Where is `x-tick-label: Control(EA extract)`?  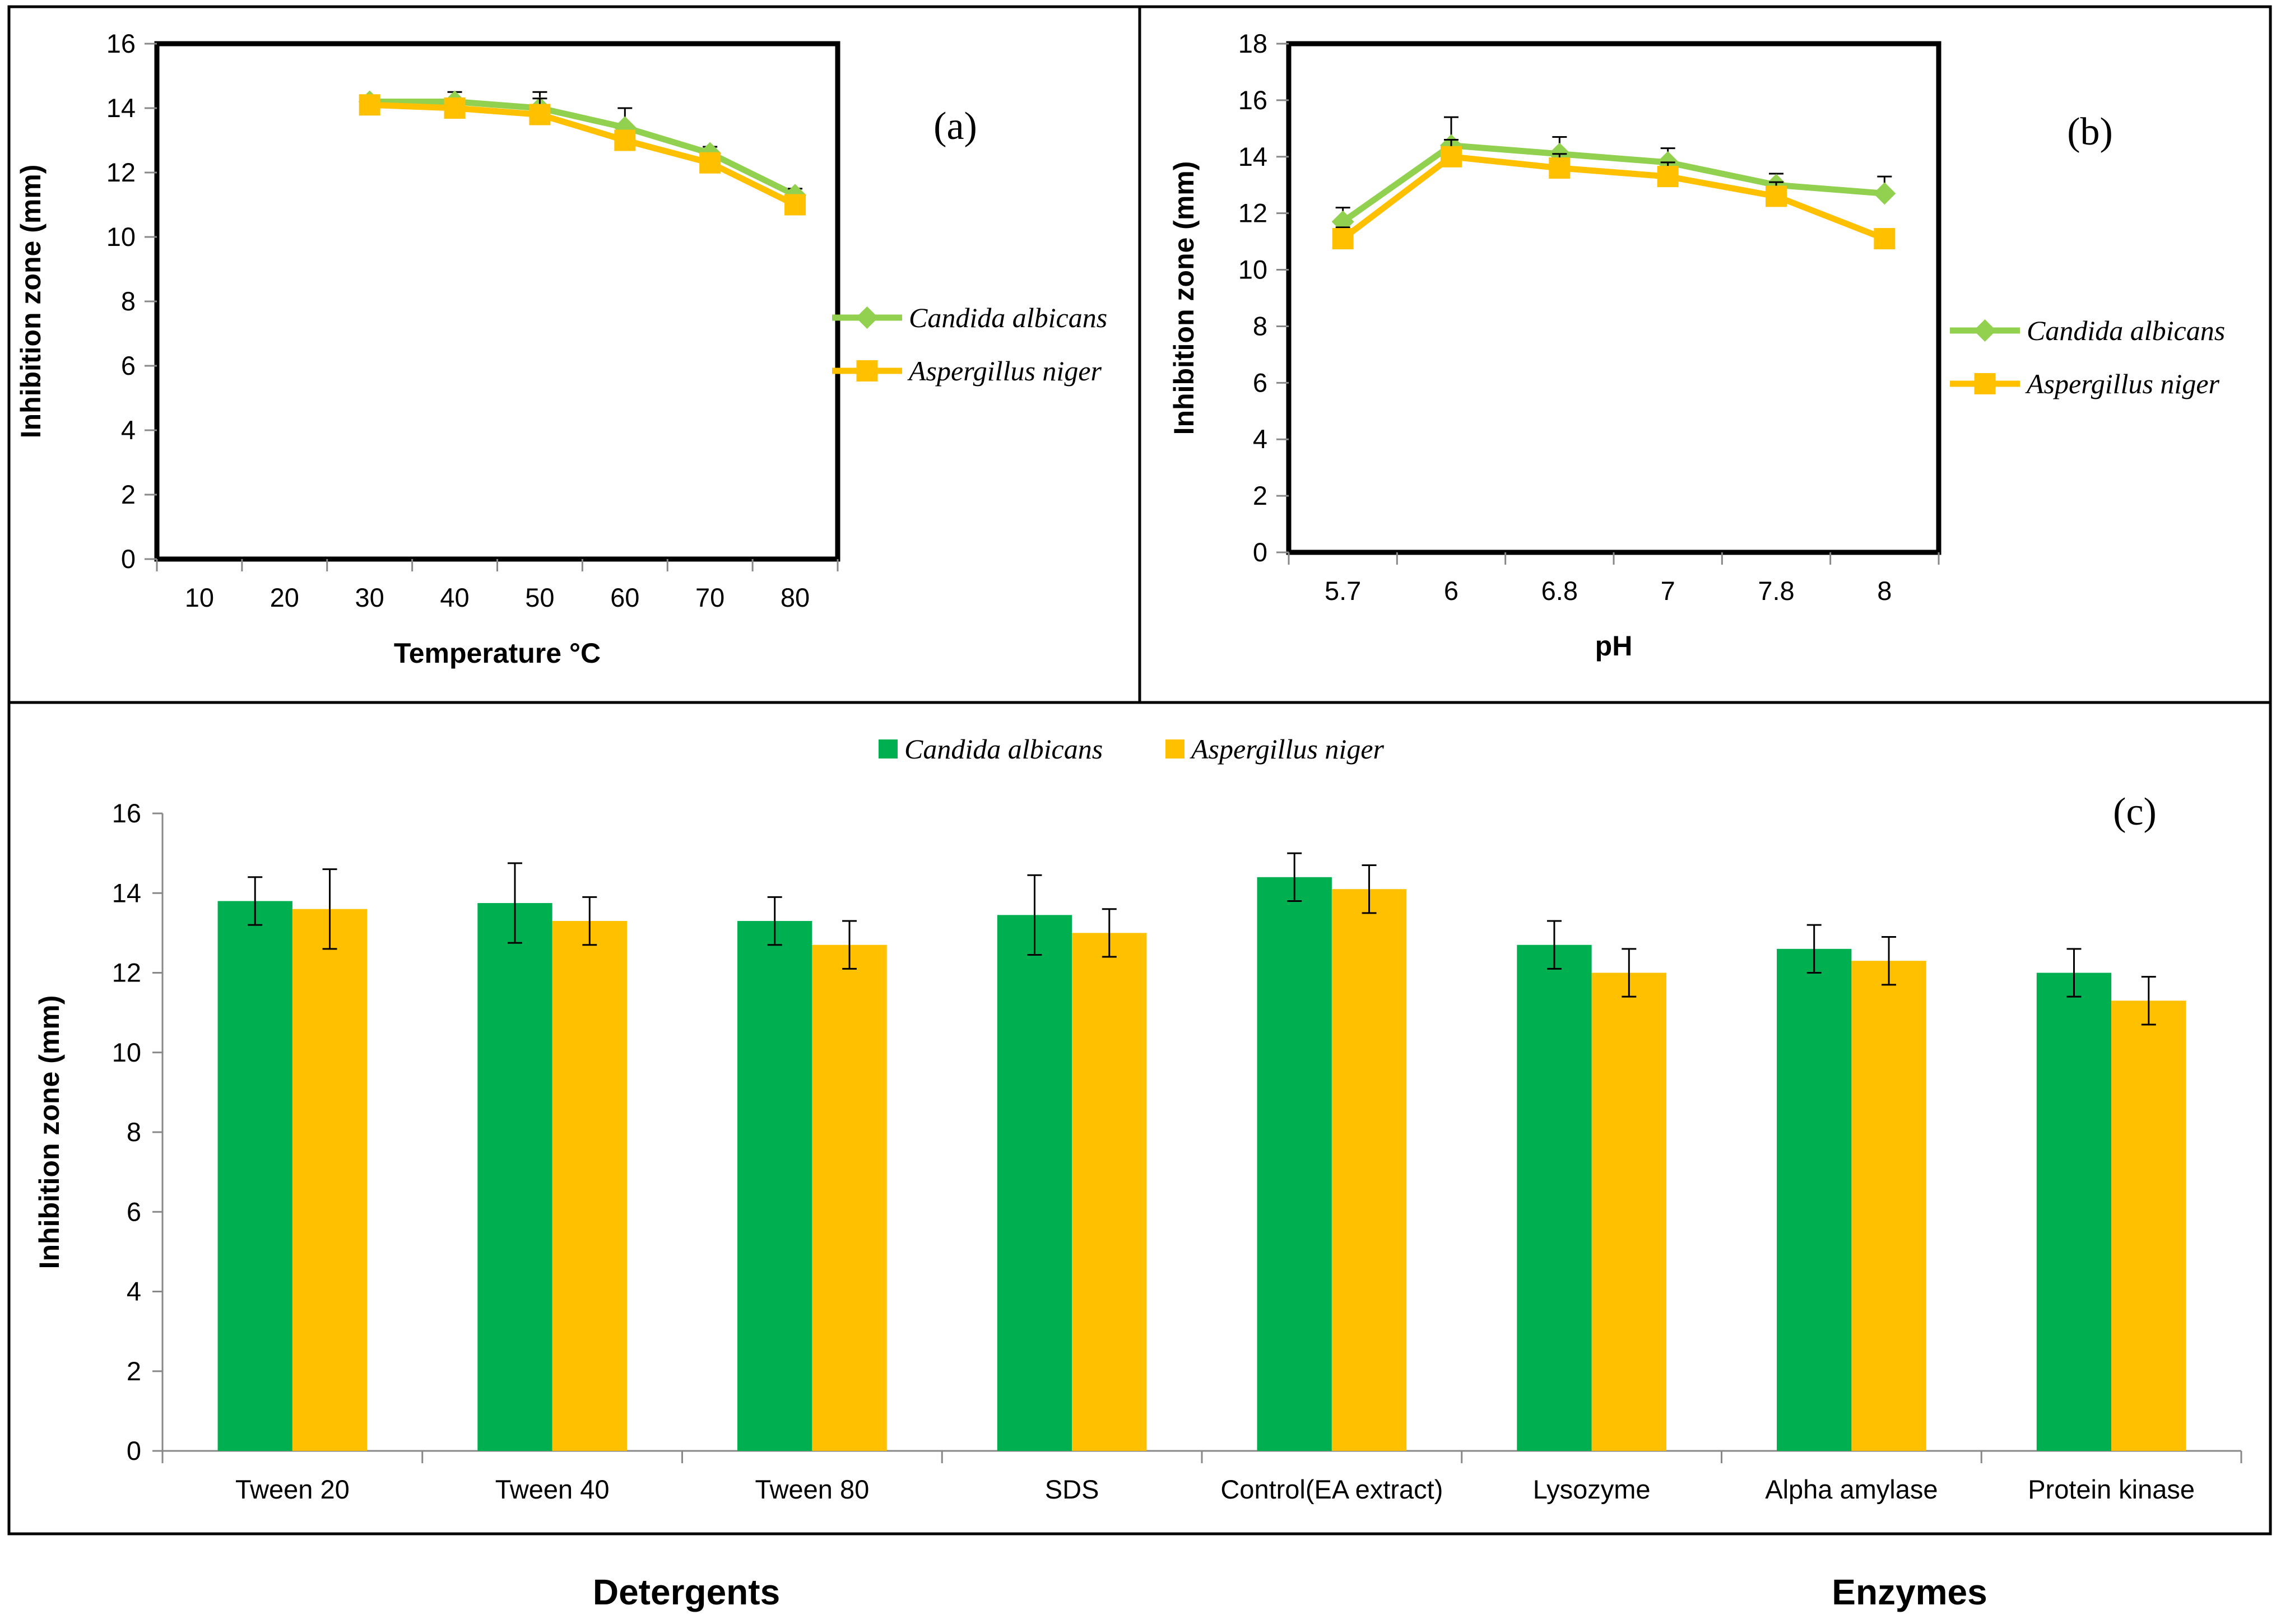
x-tick-label: Control(EA extract) is located at coordinates (1331, 1489).